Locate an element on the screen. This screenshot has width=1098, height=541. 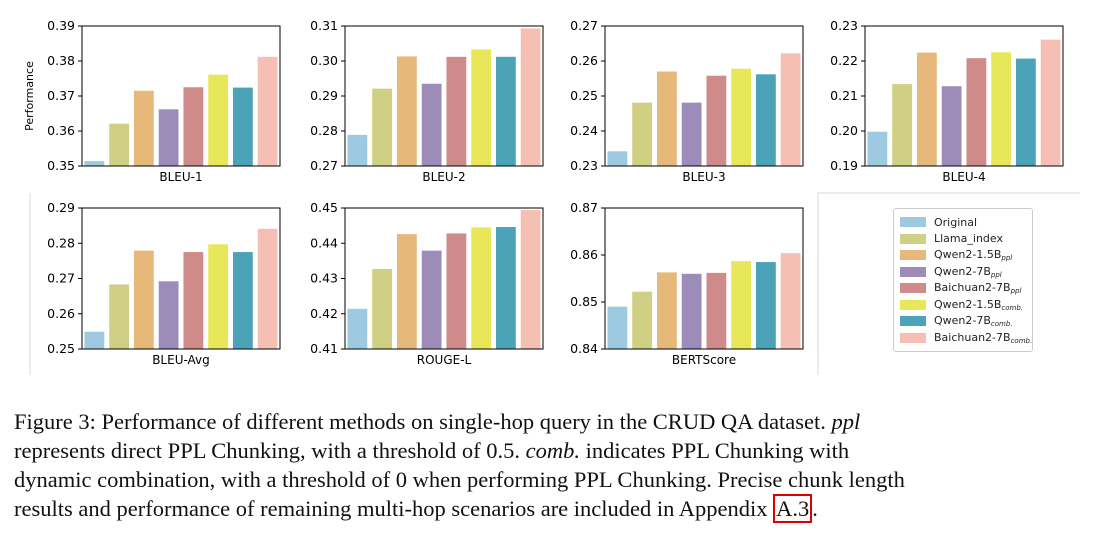
y-tick-label: 0.36 is located at coordinates (61, 130).